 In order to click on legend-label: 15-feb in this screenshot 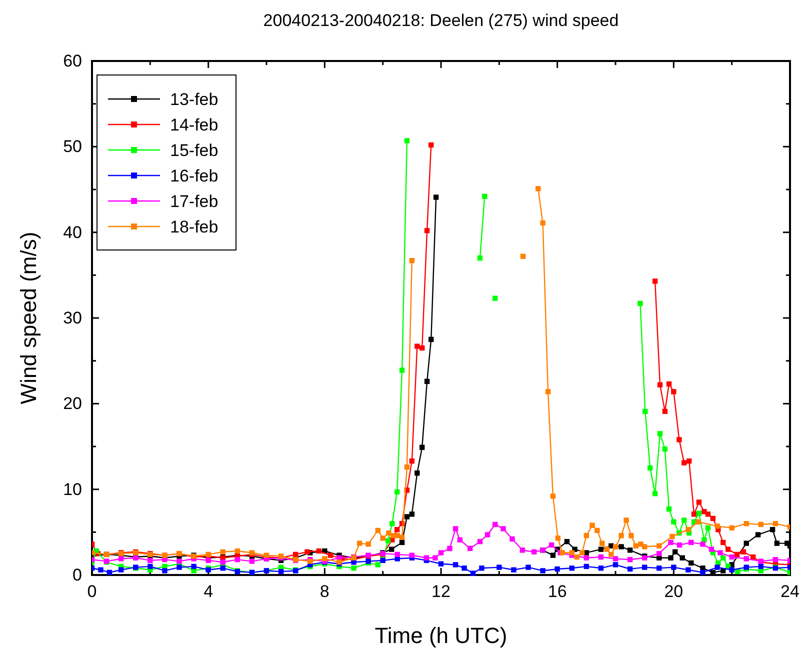, I will do `click(194, 150)`.